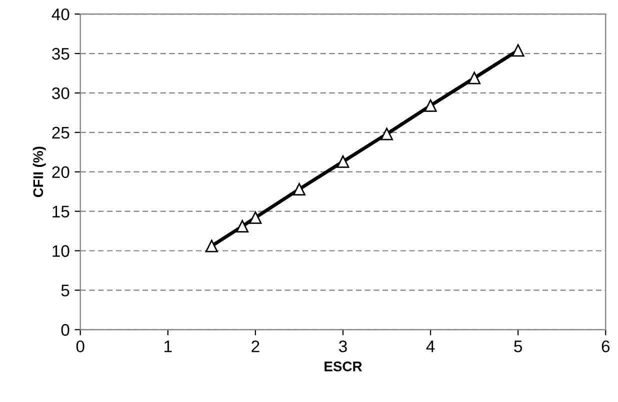 The height and width of the screenshot is (402, 618). What do you see at coordinates (61, 251) in the screenshot?
I see `y-tick-label: 10` at bounding box center [61, 251].